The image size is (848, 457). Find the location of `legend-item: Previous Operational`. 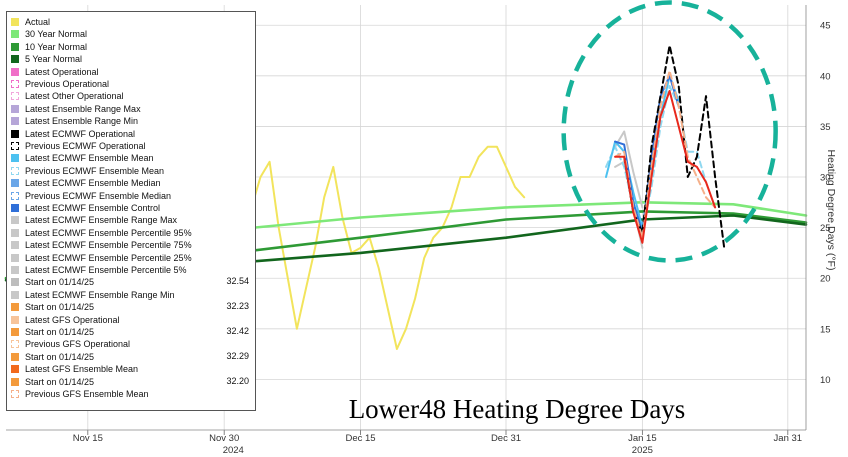

legend-item: Previous Operational is located at coordinates (60, 84).